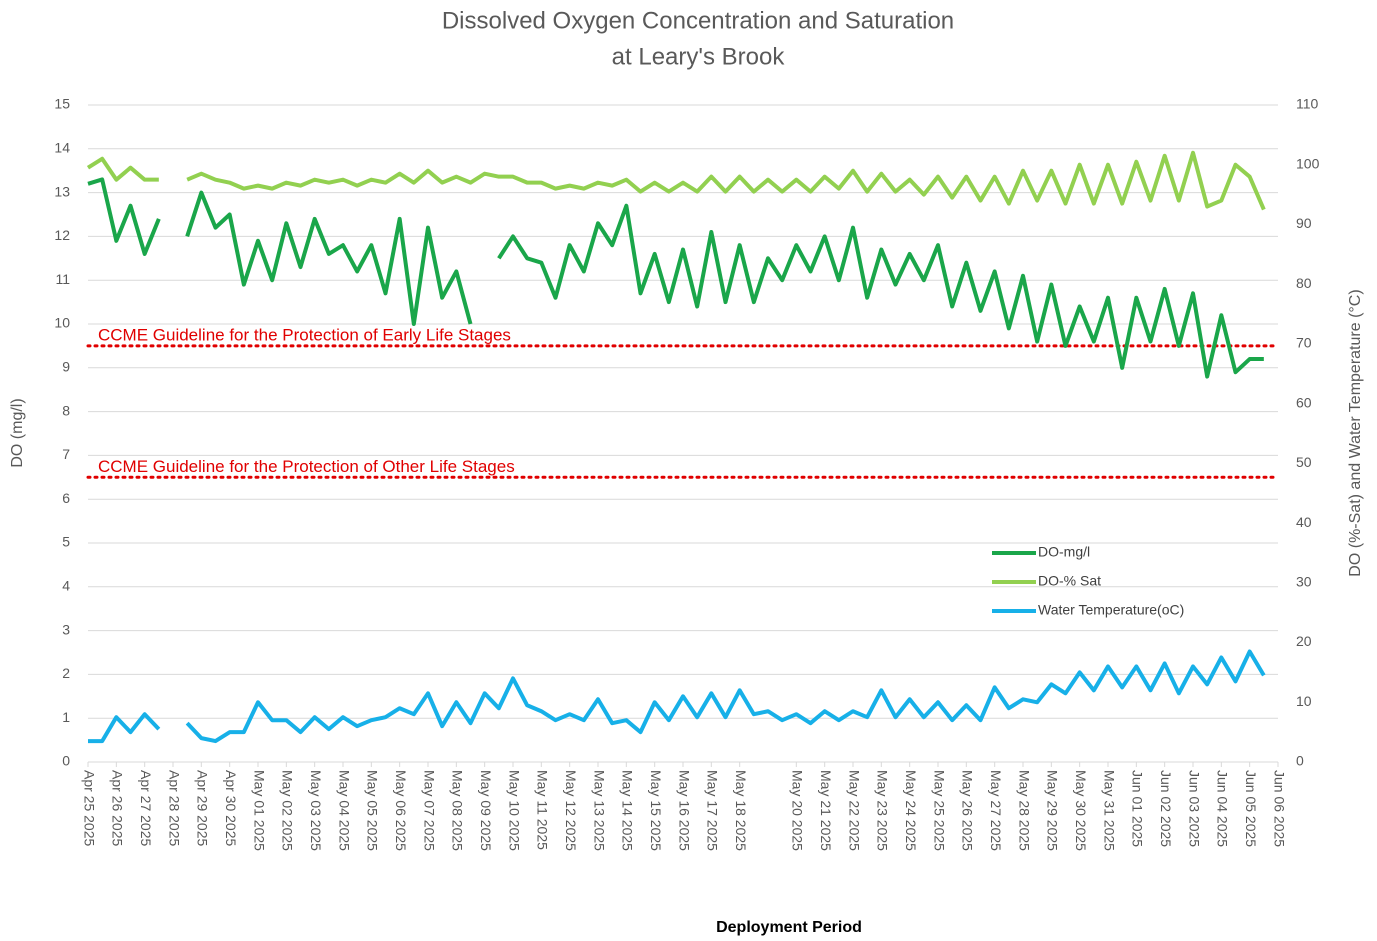 The width and height of the screenshot is (1377, 941). Describe the element at coordinates (713, 810) in the screenshot. I see `x-tick-label: May 17 2025` at that location.